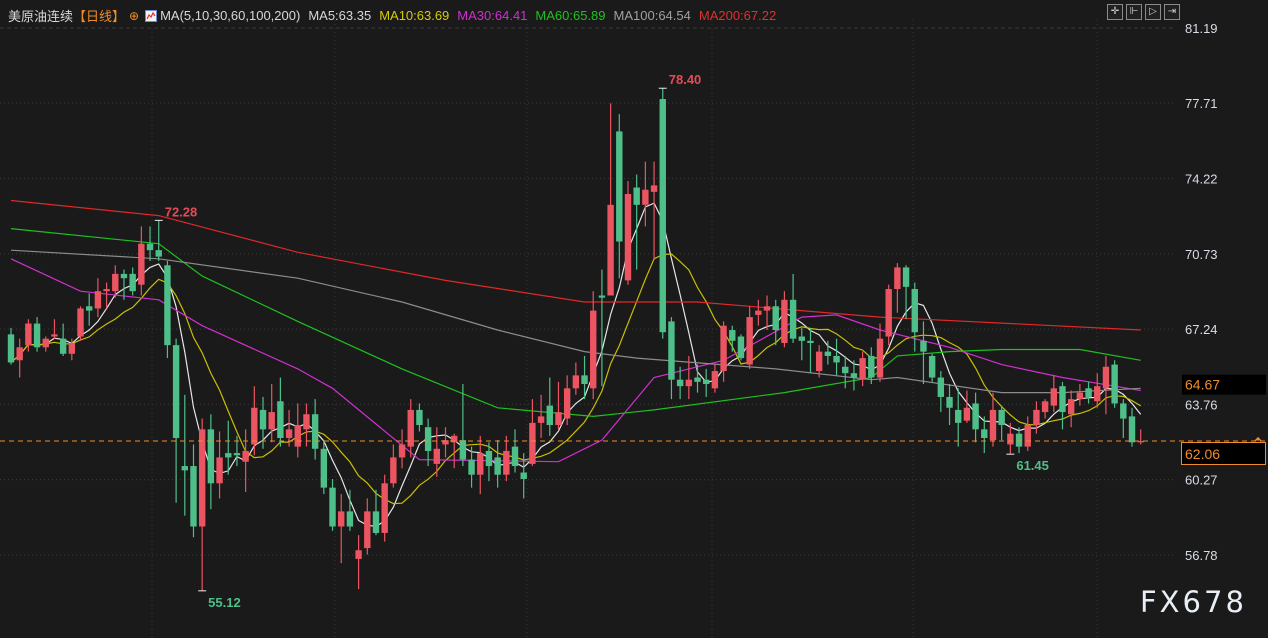 This screenshot has width=1268, height=638. What do you see at coordinates (1172, 12) in the screenshot?
I see `jump-to-end-icon: ⇥` at bounding box center [1172, 12].